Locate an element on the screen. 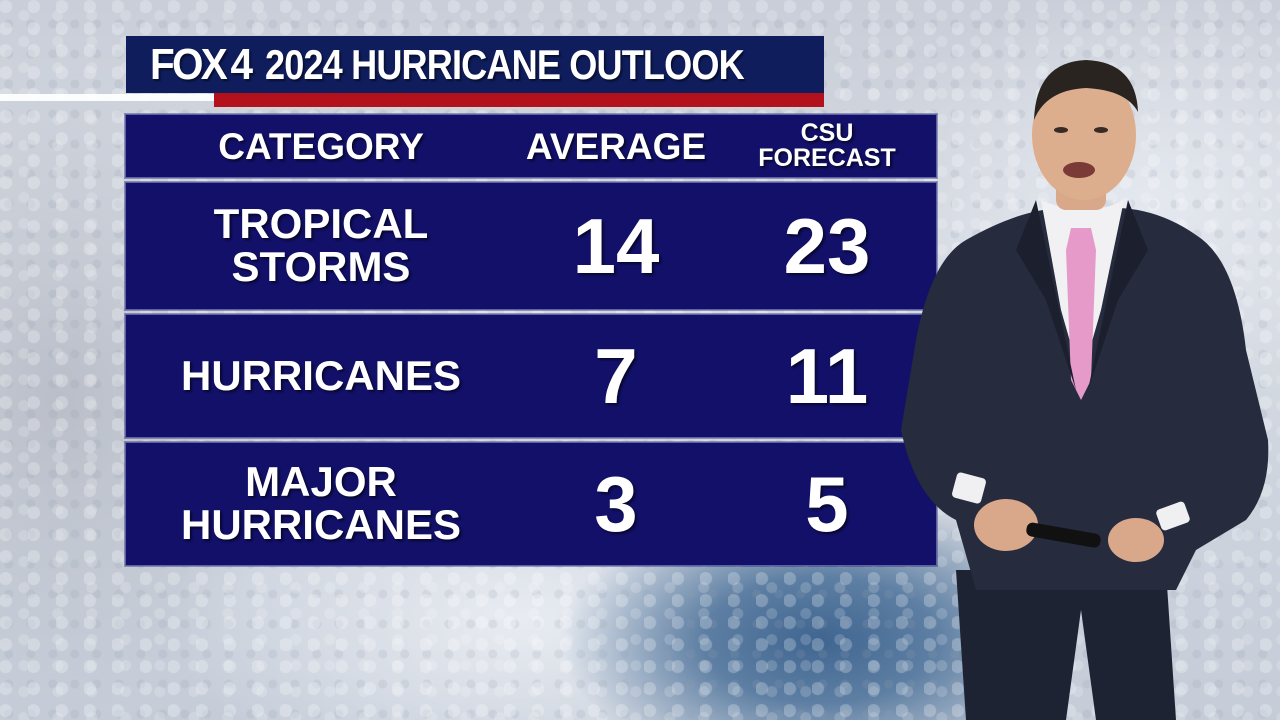 This screenshot has height=720, width=1280. banner-red-stripe is located at coordinates (519, 100).